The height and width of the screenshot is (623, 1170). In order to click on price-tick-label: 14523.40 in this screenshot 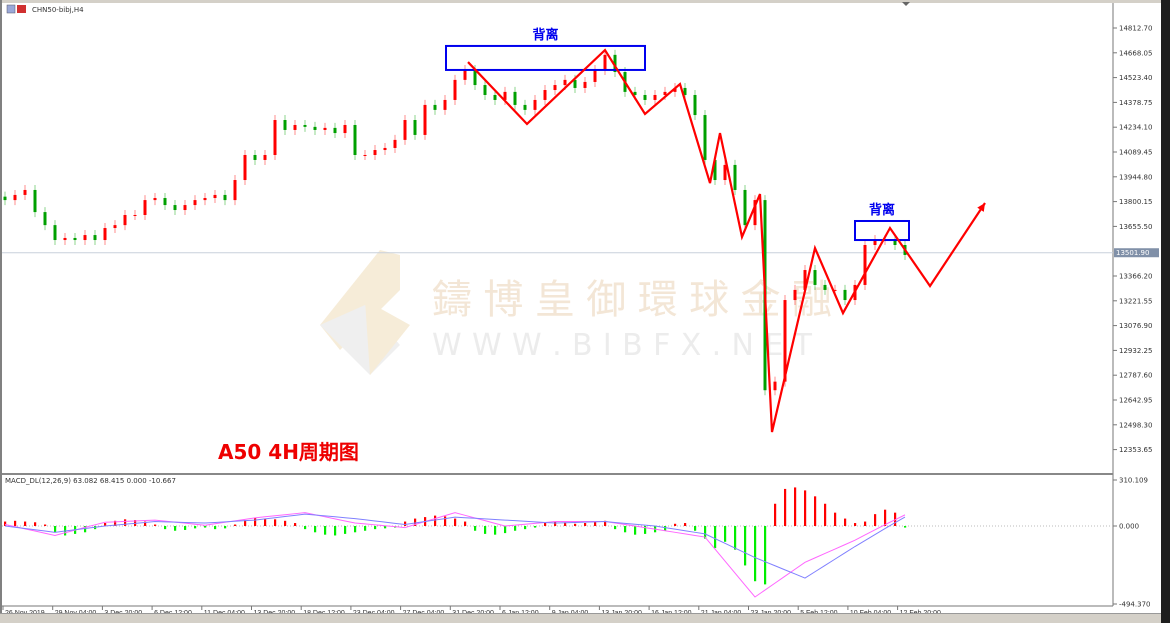, I will do `click(1135, 78)`.